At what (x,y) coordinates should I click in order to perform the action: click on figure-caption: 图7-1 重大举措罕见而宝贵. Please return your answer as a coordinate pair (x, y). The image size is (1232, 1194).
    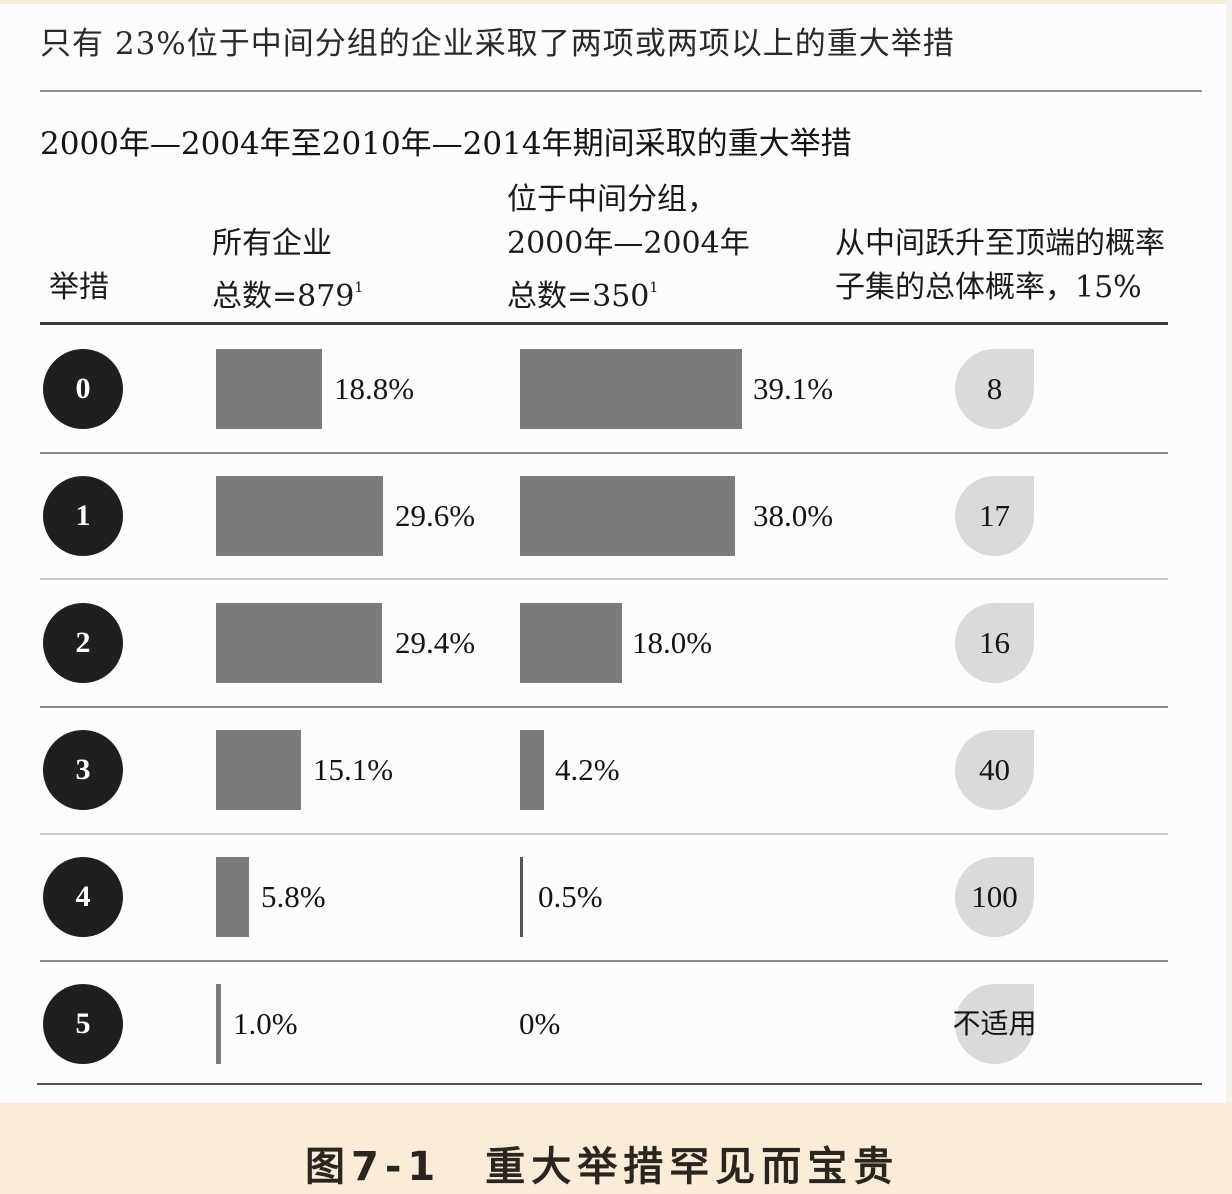
    Looking at the image, I should click on (602, 1163).